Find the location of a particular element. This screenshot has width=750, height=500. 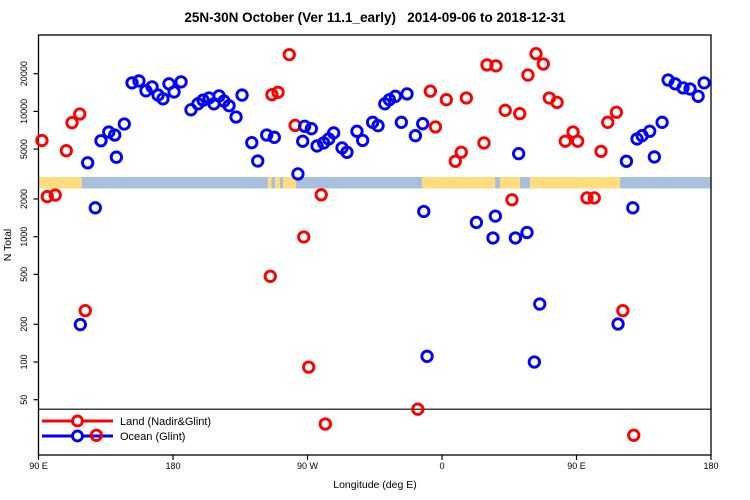

y-tick-label: 500 is located at coordinates (24, 274).